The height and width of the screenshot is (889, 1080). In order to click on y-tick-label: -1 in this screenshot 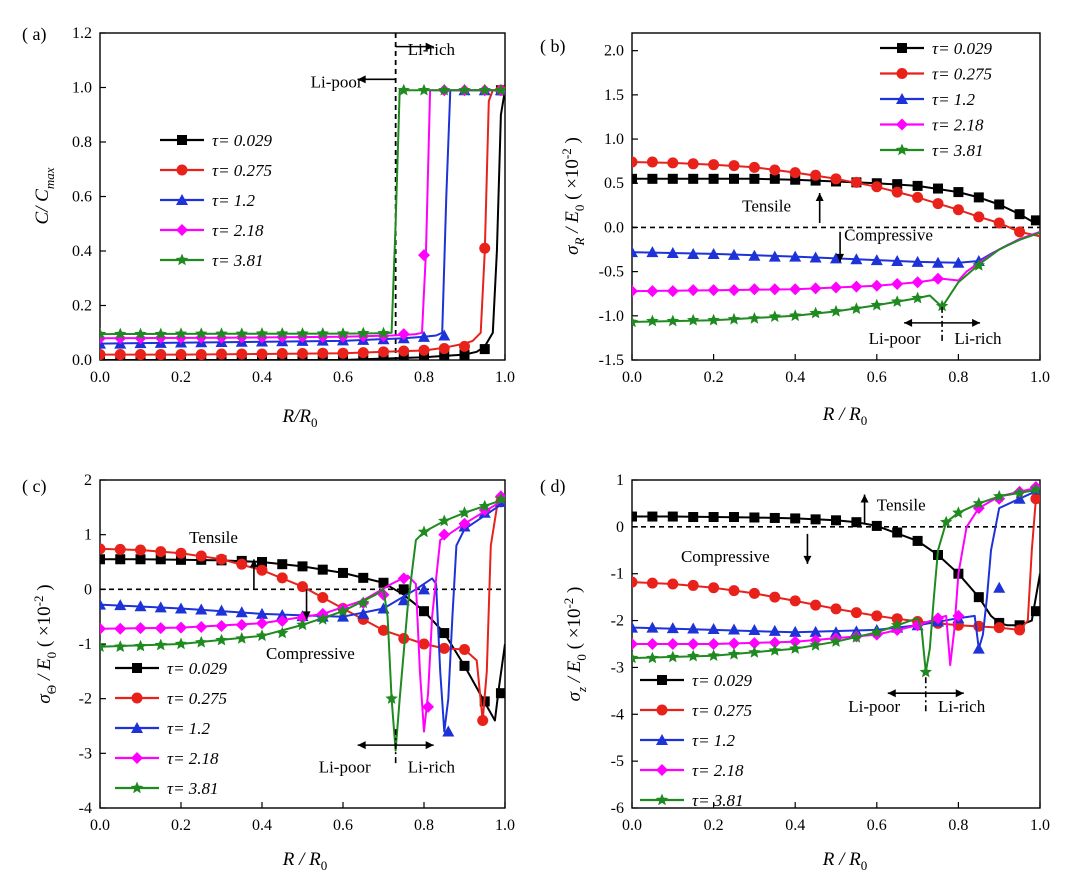, I will do `click(617, 574)`.